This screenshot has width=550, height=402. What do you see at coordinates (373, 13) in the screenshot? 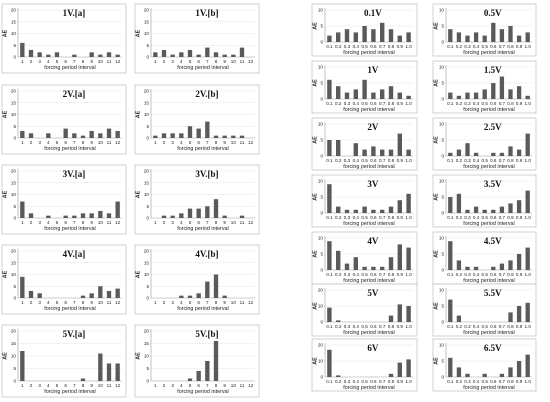
I see `panel-title: 0.1V` at bounding box center [373, 13].